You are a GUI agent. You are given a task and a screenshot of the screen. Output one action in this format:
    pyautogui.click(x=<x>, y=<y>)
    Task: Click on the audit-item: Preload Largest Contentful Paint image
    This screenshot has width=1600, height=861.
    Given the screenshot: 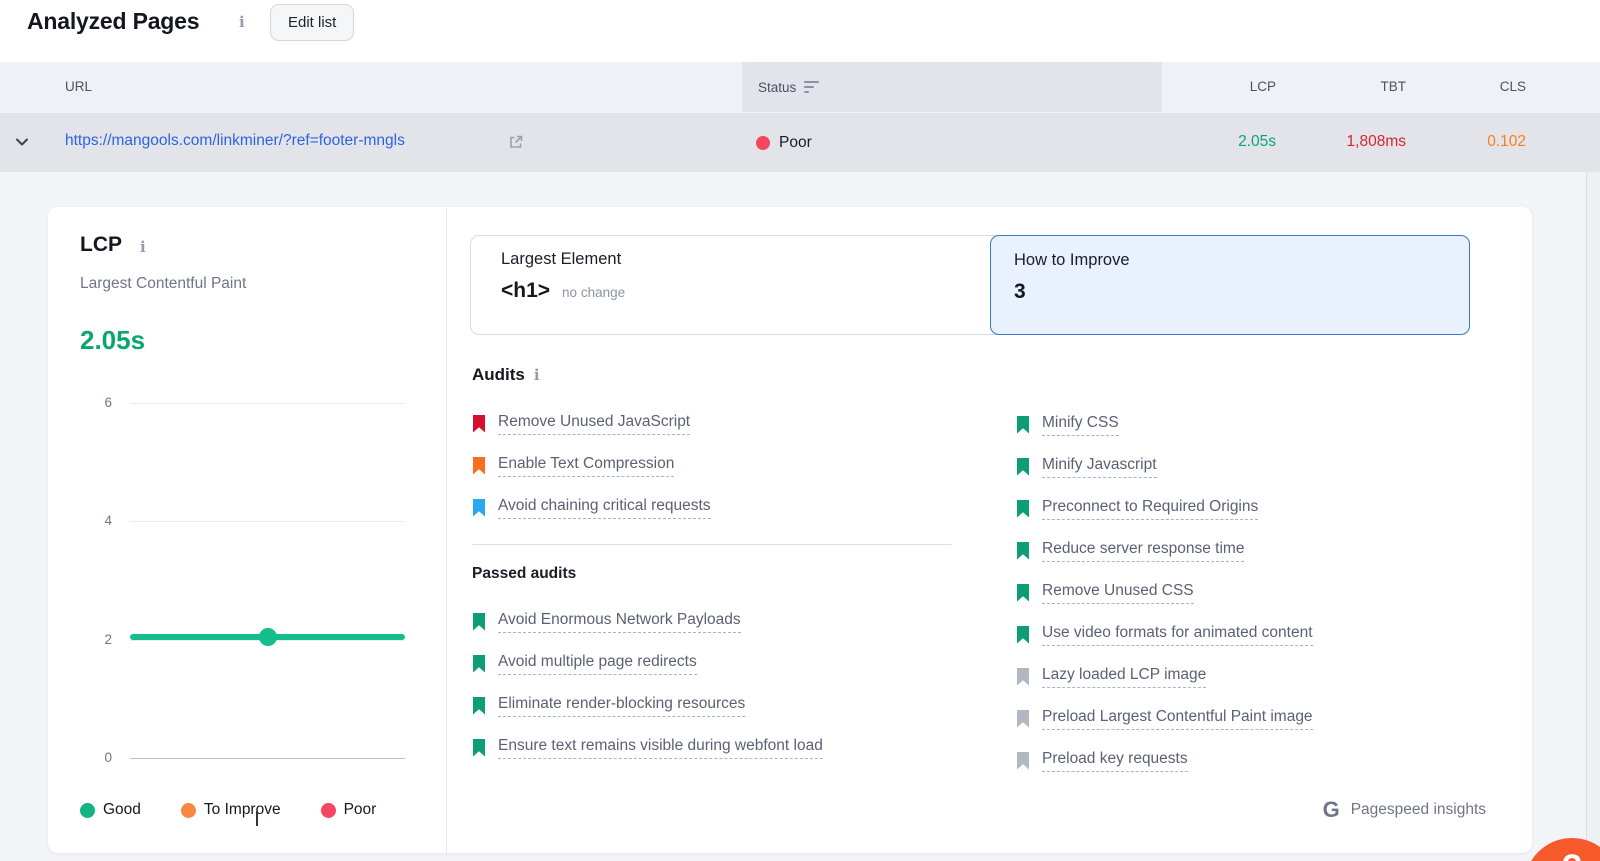 What is the action you would take?
    pyautogui.click(x=1164, y=719)
    